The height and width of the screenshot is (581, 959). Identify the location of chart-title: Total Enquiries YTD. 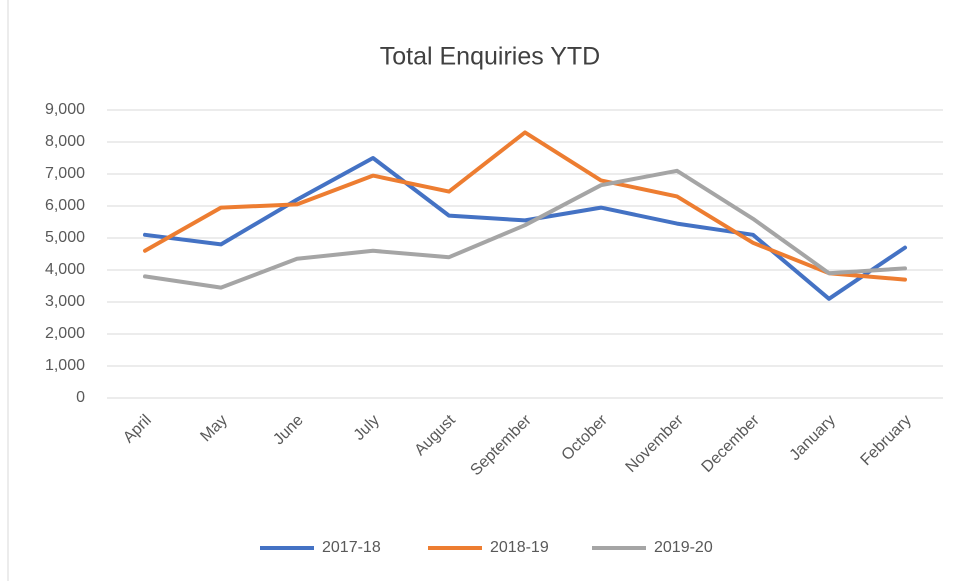
(490, 57).